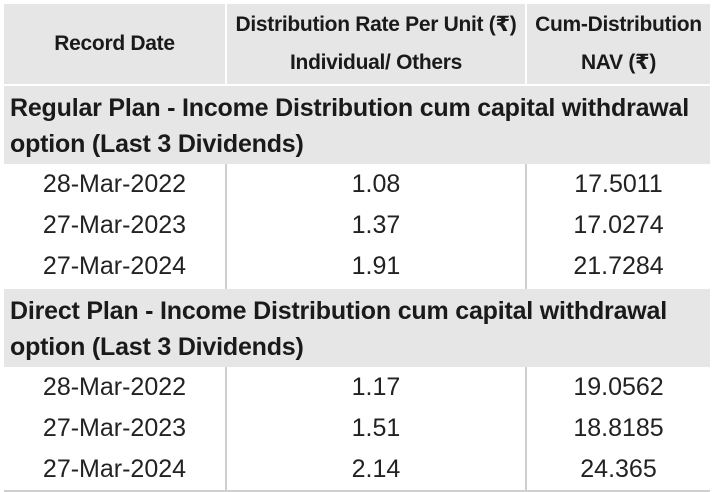  What do you see at coordinates (114, 266) in the screenshot?
I see `record-date-cell: 27-Mar-2024` at bounding box center [114, 266].